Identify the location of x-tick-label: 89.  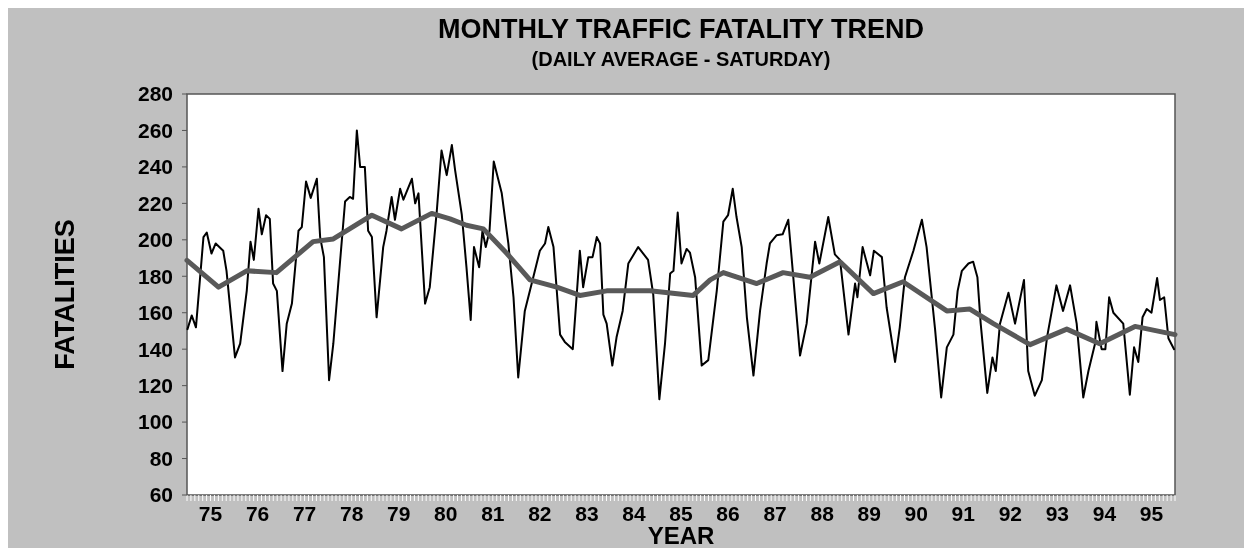
(869, 513).